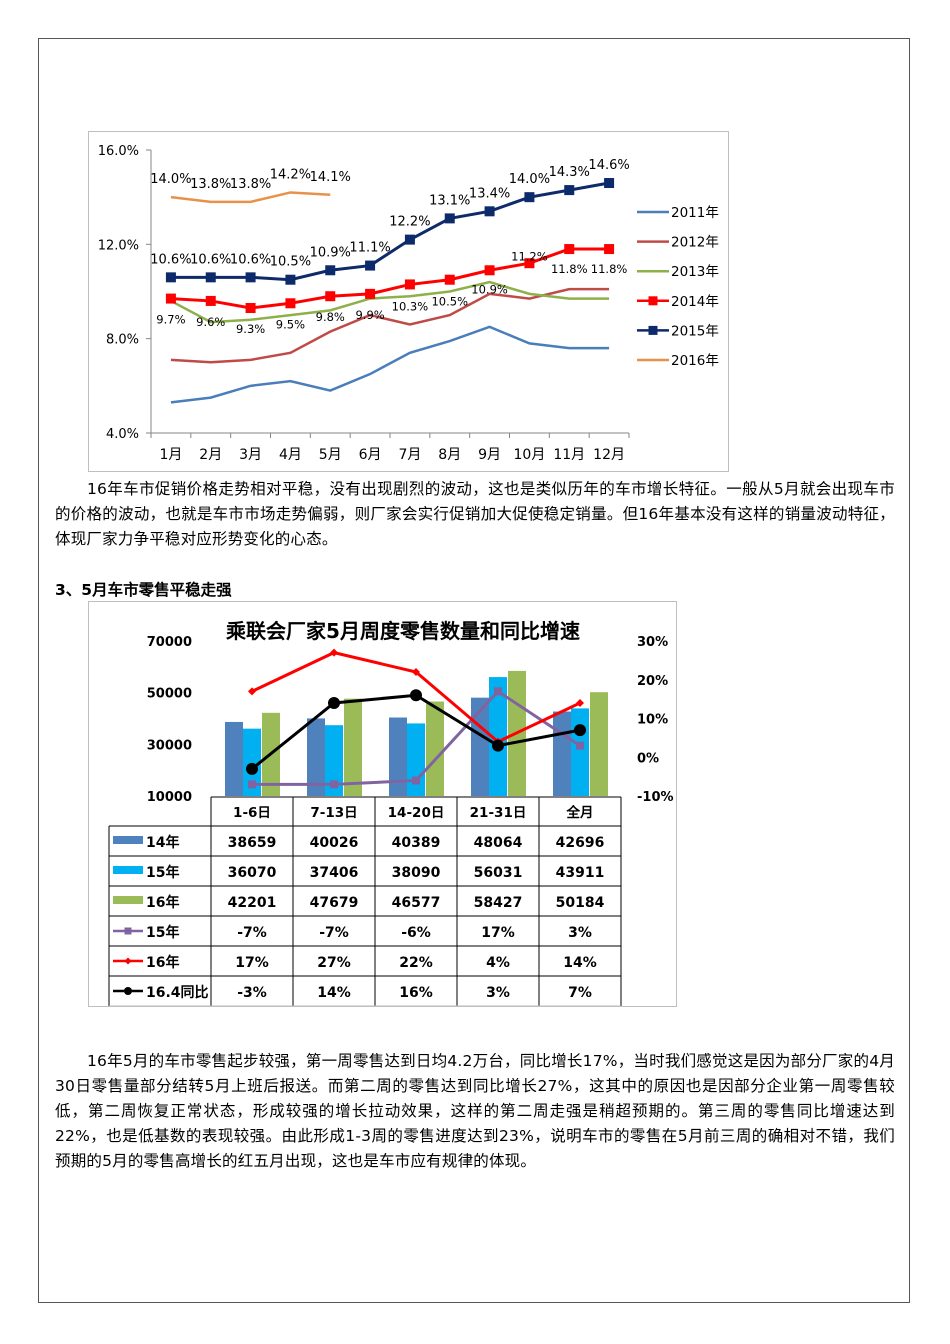 This screenshot has height=1344, width=950. What do you see at coordinates (402, 631) in the screenshot?
I see `chart-title: 乘联会厂家5月周度零售数量和同比增速` at bounding box center [402, 631].